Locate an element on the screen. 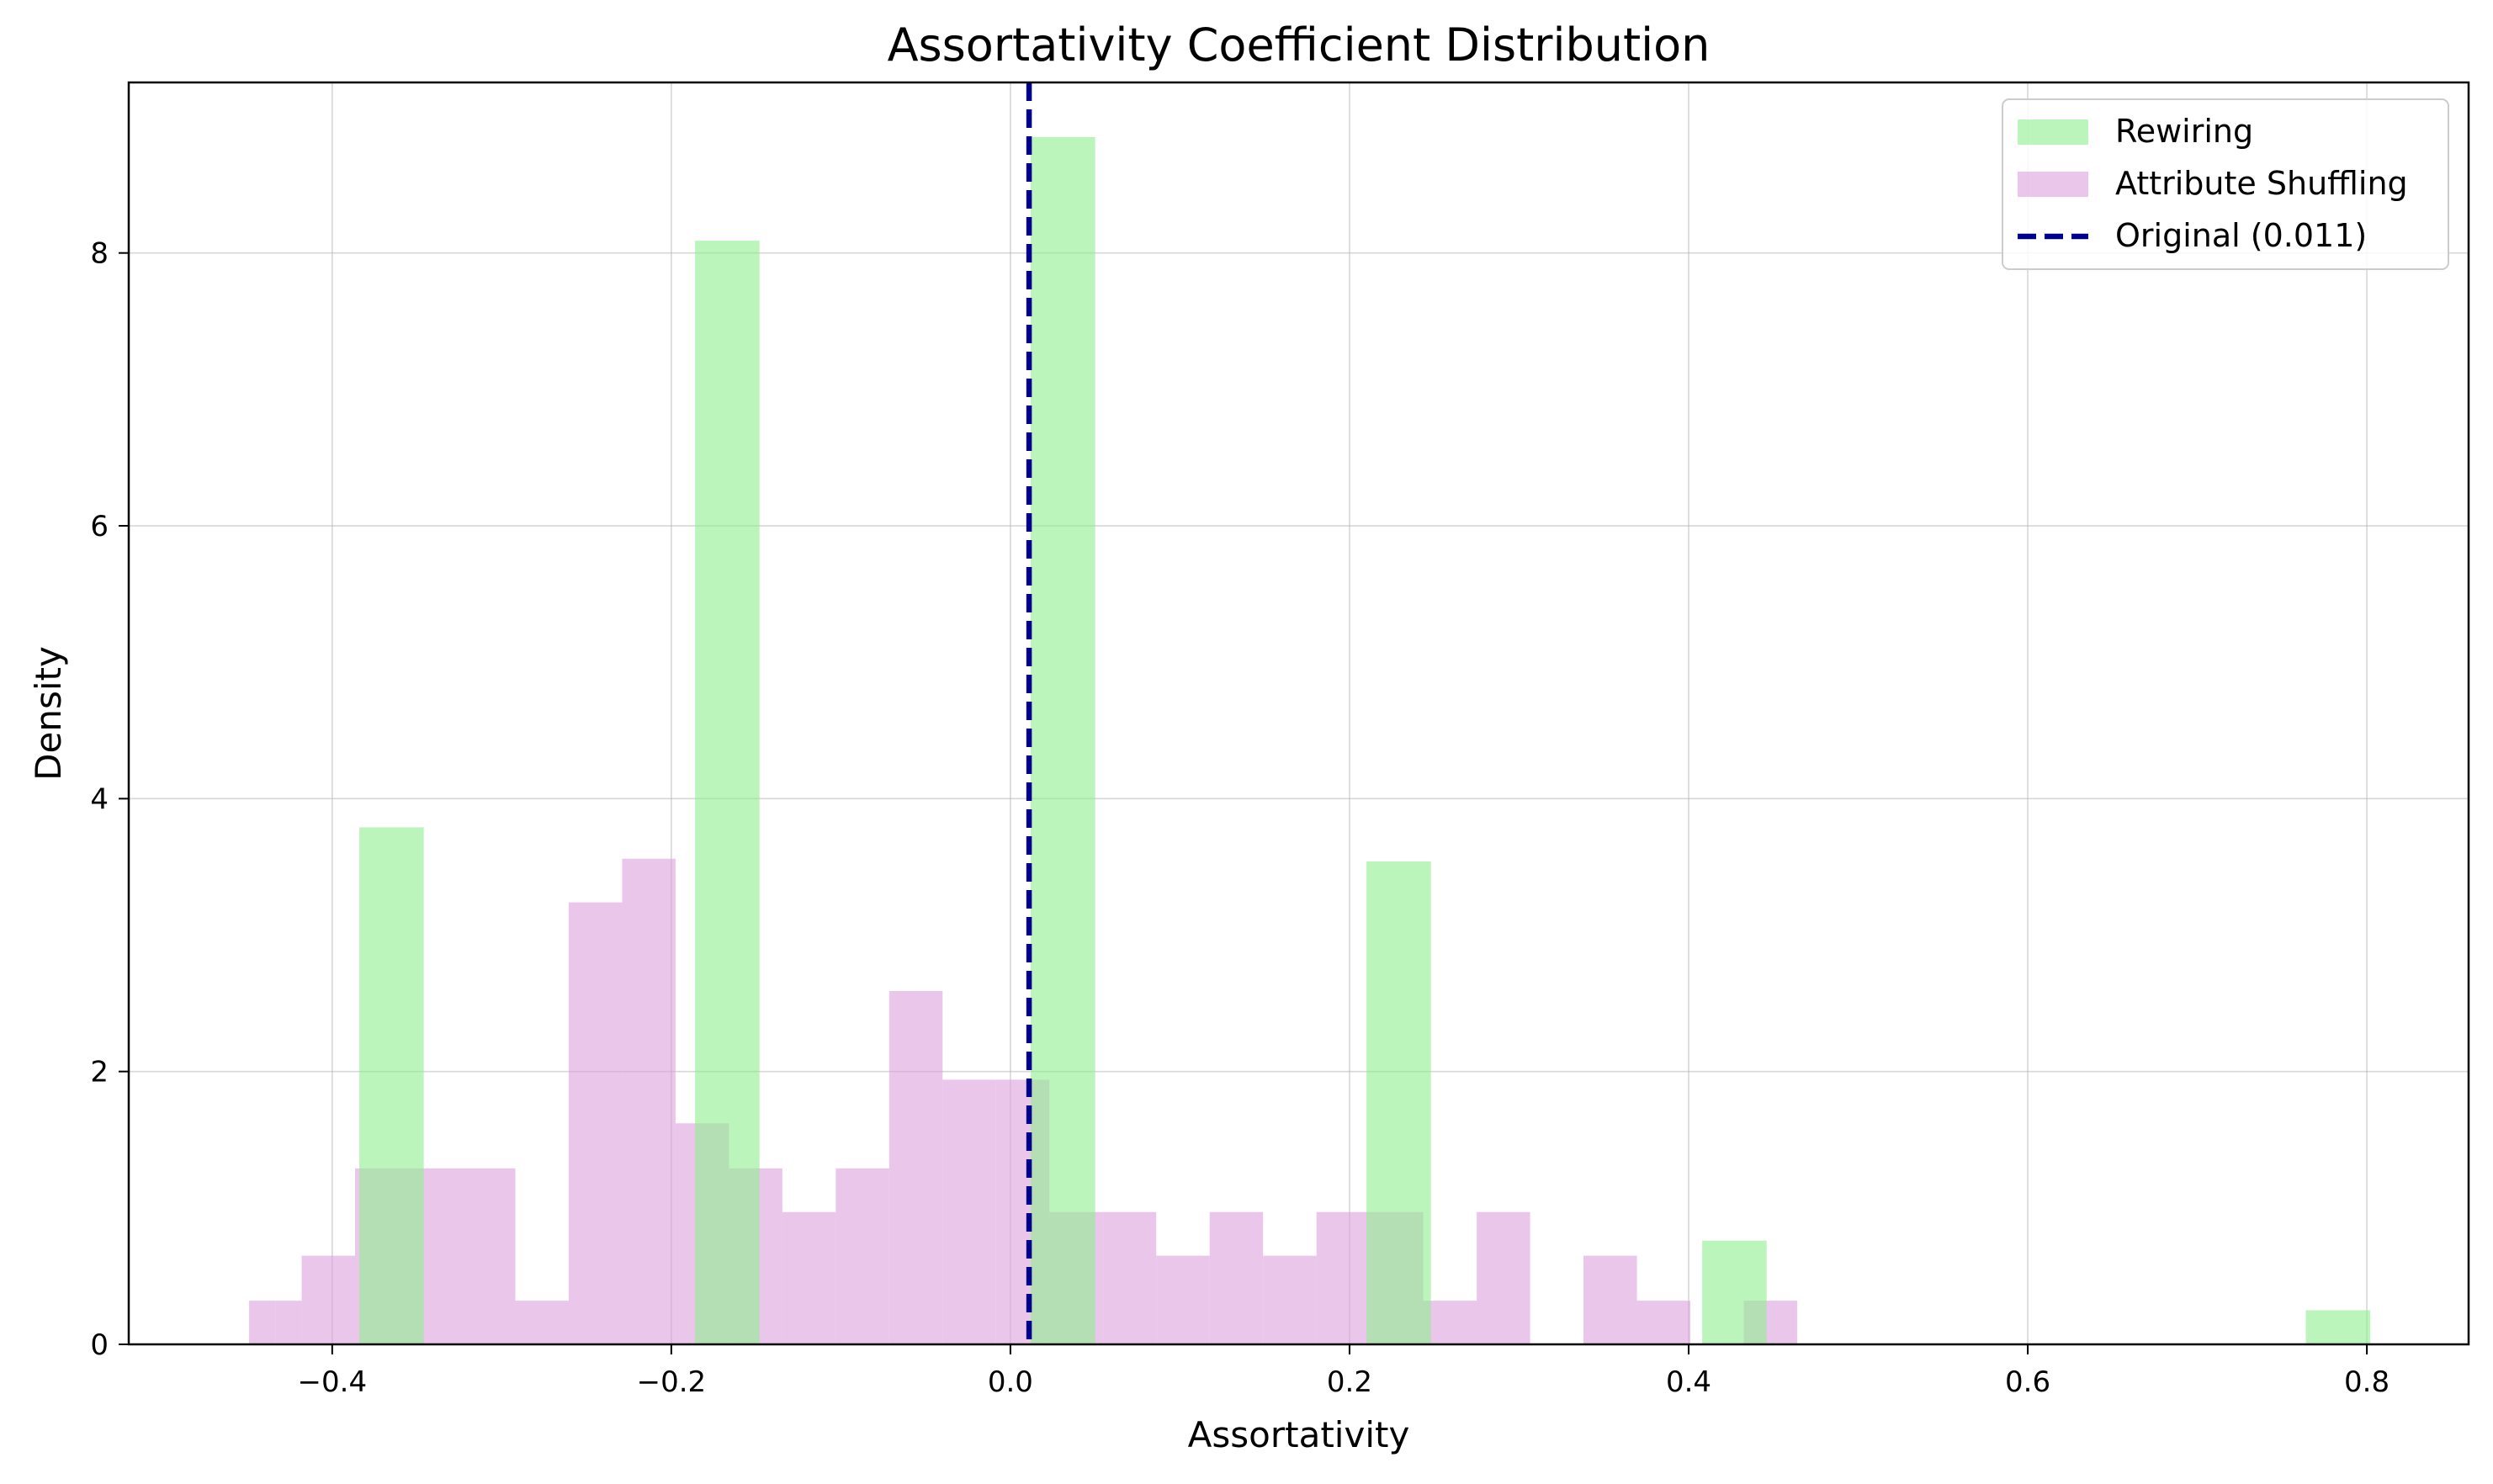 Image resolution: width=2493 pixels, height=1484 pixels. x-axis-label: Assortativity is located at coordinates (1299, 1434).